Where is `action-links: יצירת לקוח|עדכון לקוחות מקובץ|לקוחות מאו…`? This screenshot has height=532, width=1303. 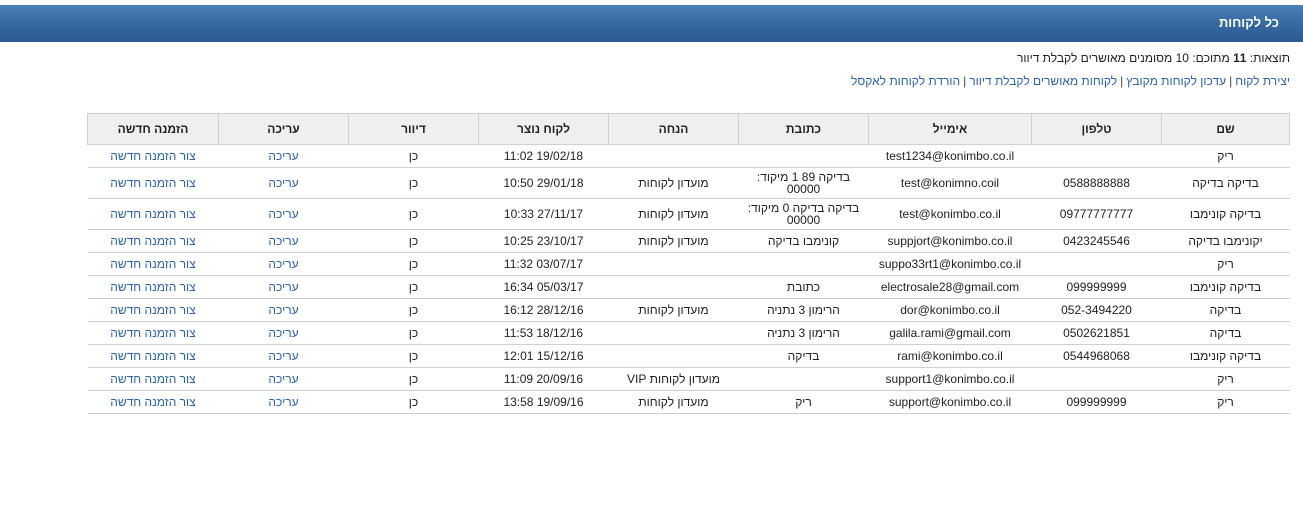
action-links: יצירת לקוח|עדכון לקוחות מקובץ|לקוחות מאו… is located at coordinates (1070, 81).